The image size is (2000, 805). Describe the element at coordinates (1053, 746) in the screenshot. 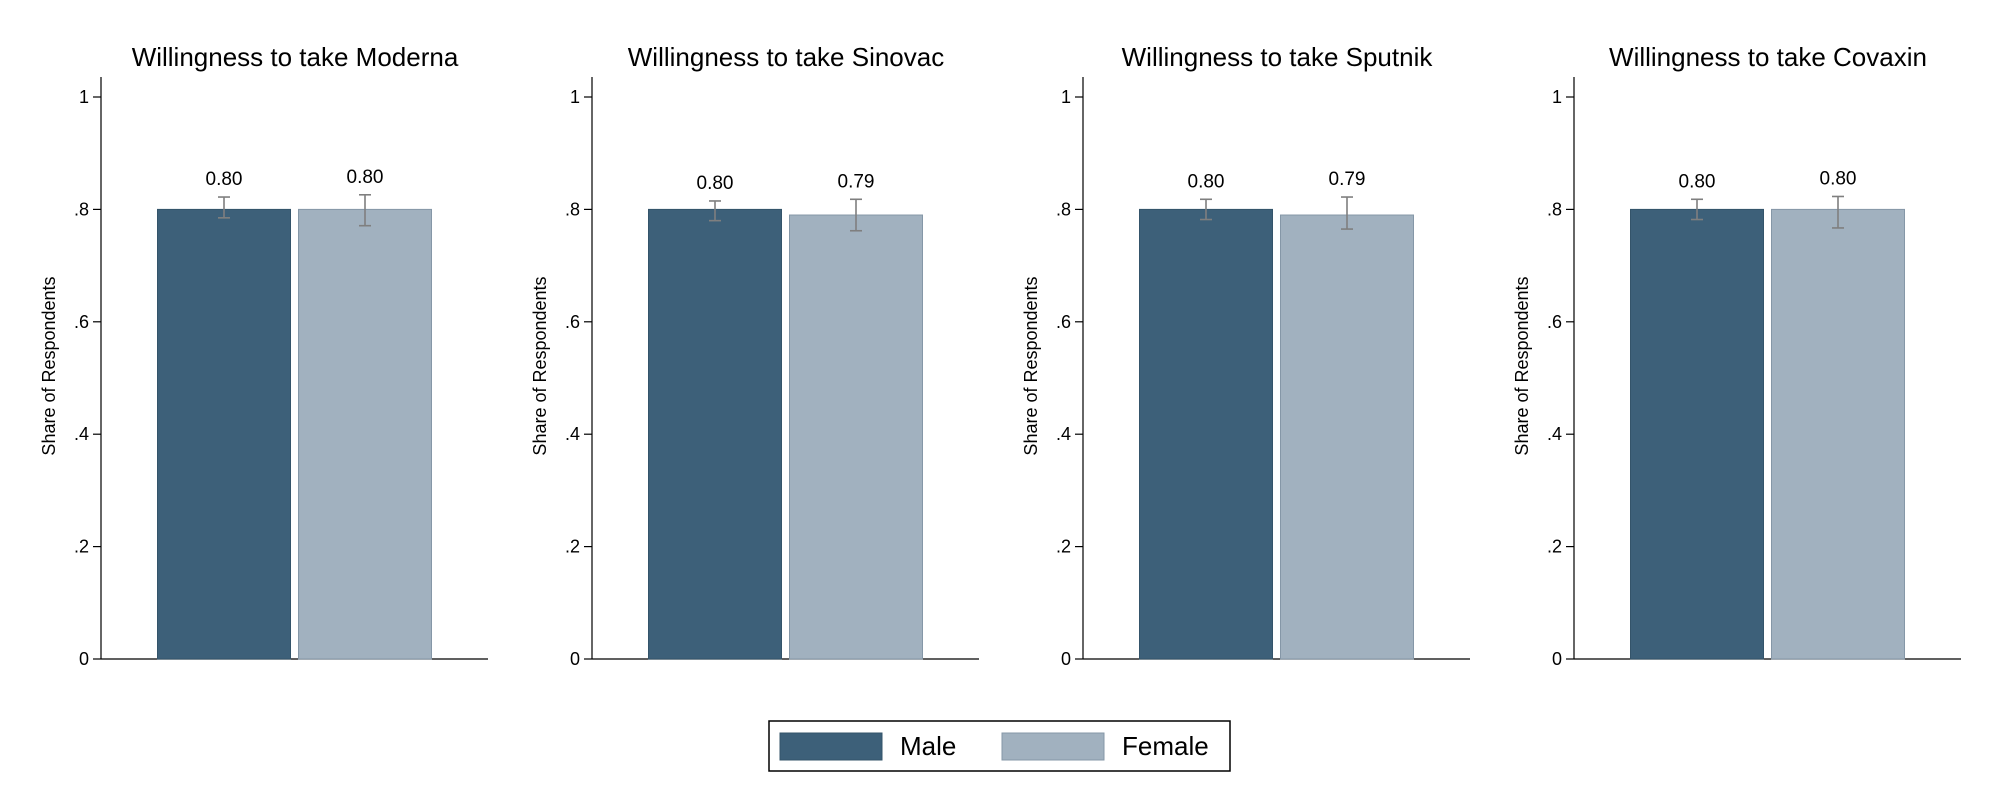

I see `legend-swatch-female` at that location.